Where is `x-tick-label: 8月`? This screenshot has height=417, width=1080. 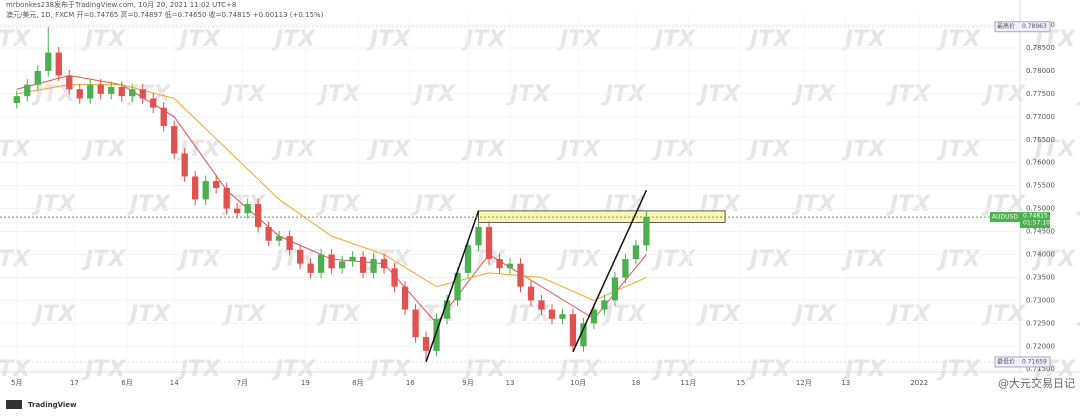 x-tick-label: 8月 is located at coordinates (357, 383).